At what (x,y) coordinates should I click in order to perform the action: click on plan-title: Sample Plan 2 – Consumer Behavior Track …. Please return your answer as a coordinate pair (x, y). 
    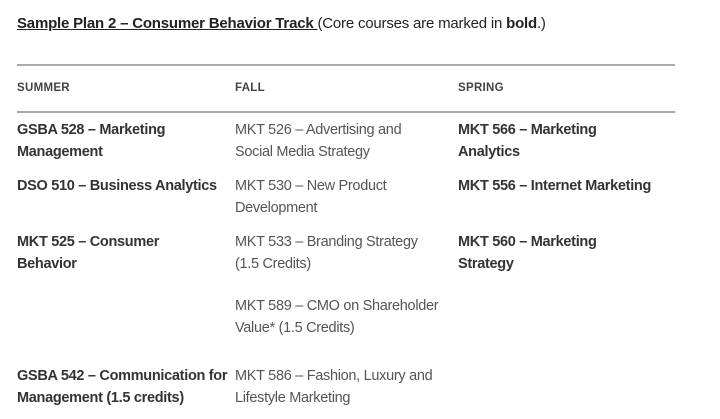
    Looking at the image, I should click on (281, 23).